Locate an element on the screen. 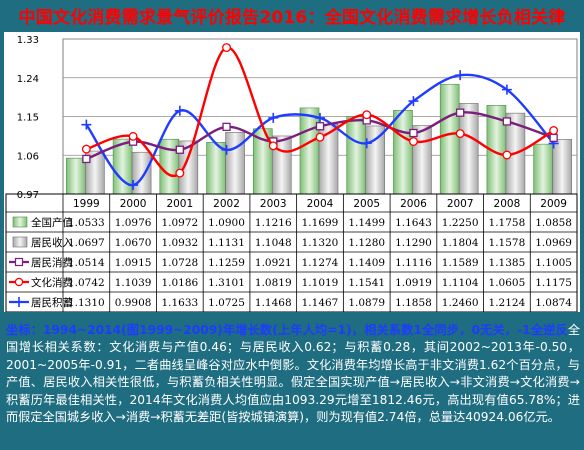 This screenshot has width=584, height=450. data-label-resident-income: 1.0969 is located at coordinates (553, 243).